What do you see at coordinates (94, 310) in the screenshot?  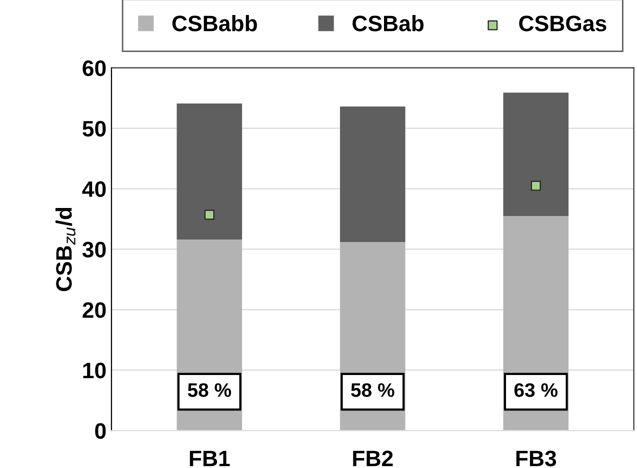 I see `y-tick-label: 20` at bounding box center [94, 310].